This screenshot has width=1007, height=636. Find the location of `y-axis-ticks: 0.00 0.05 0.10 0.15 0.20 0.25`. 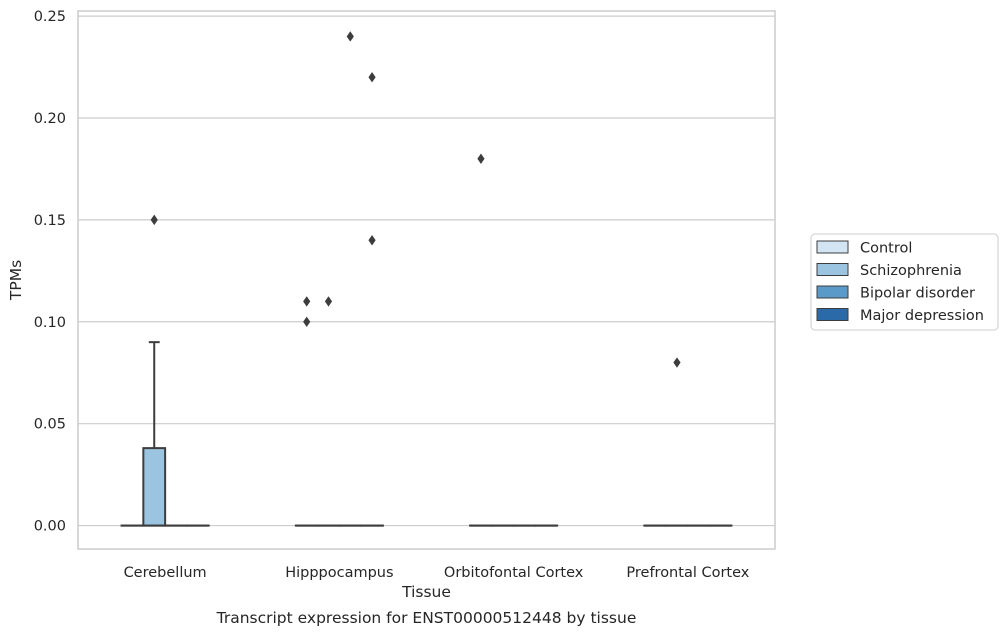

y-axis-ticks: 0.00 0.05 0.10 0.15 0.20 0.25 is located at coordinates (50, 271).